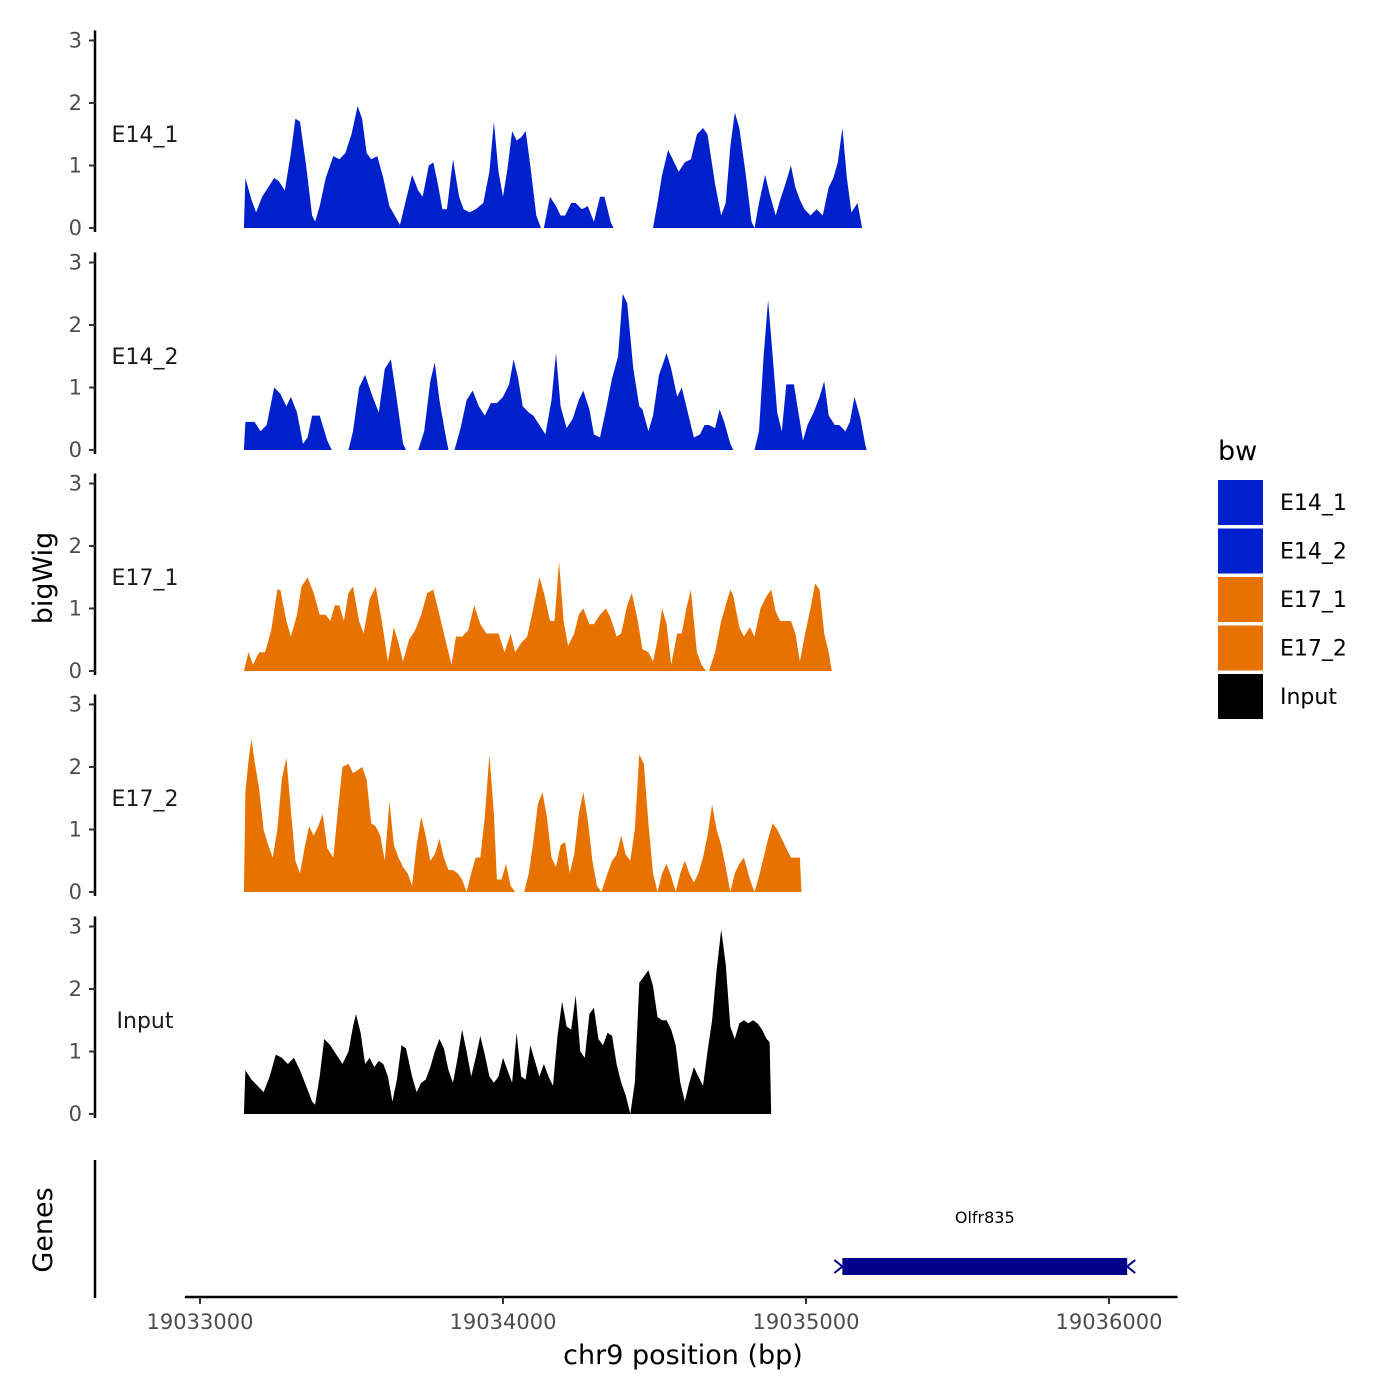 The width and height of the screenshot is (1400, 1400). What do you see at coordinates (503, 1322) in the screenshot?
I see `x-tick-label: 19034000` at bounding box center [503, 1322].